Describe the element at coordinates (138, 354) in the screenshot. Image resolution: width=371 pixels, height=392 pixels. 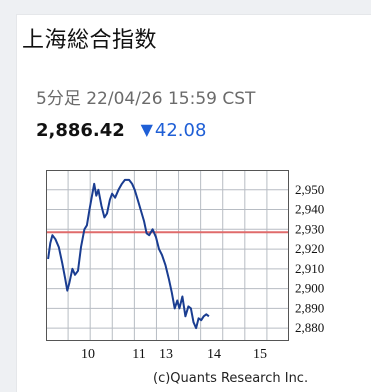
I see `x-tick-label: 11` at that location.